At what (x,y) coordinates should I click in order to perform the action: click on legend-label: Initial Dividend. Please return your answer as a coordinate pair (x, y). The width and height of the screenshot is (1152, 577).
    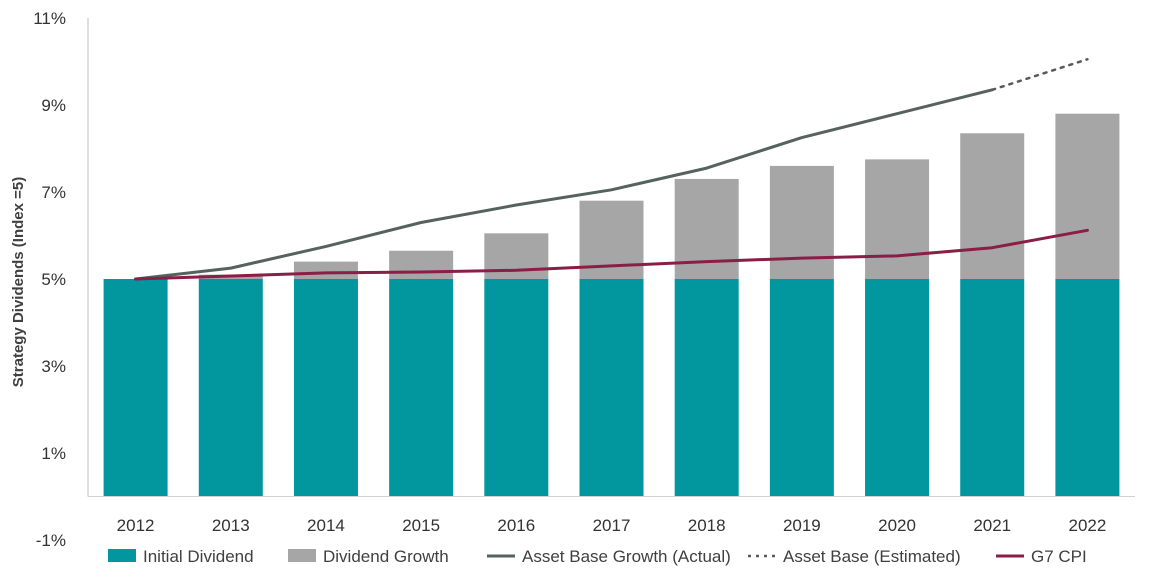
    Looking at the image, I should click on (198, 556).